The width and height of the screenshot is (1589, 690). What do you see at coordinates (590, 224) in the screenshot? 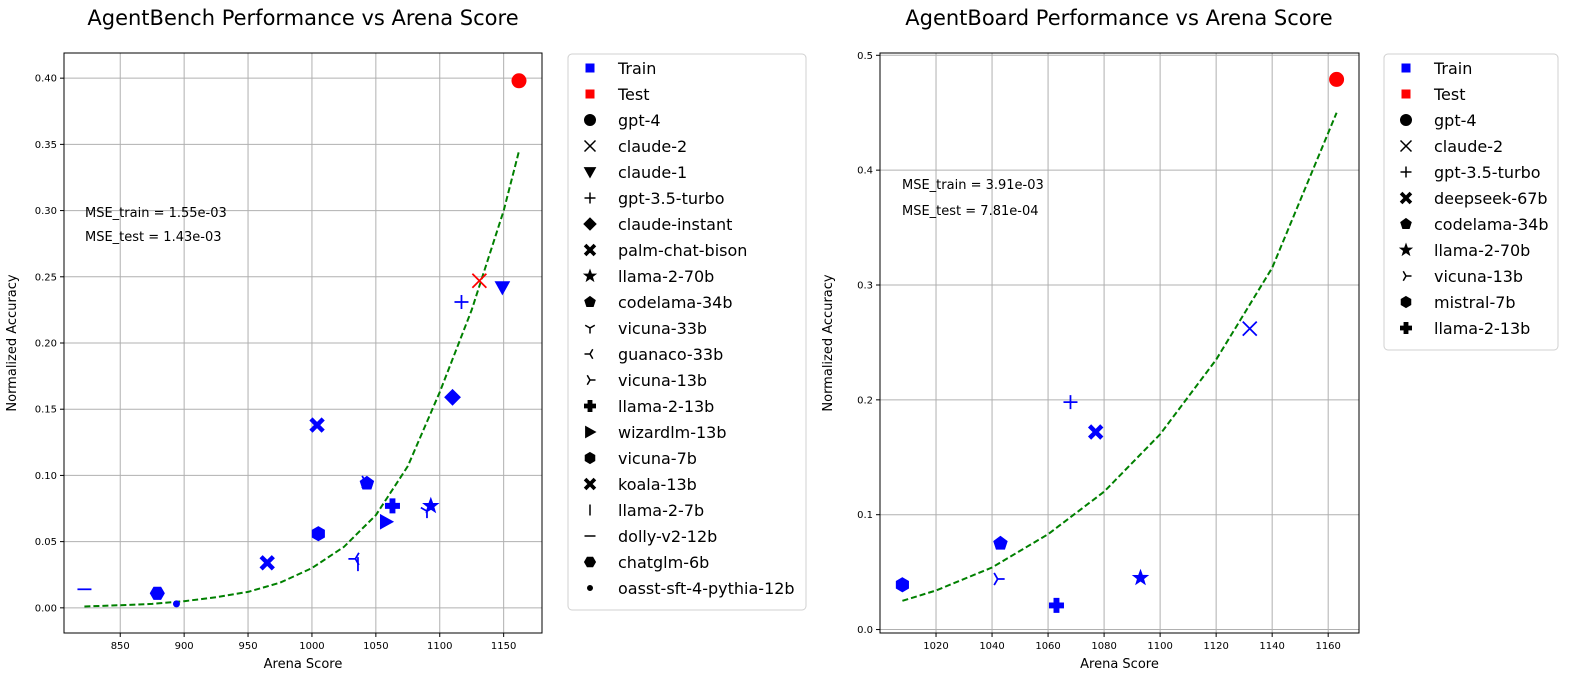
I see `legend-marker-claude-instant` at bounding box center [590, 224].